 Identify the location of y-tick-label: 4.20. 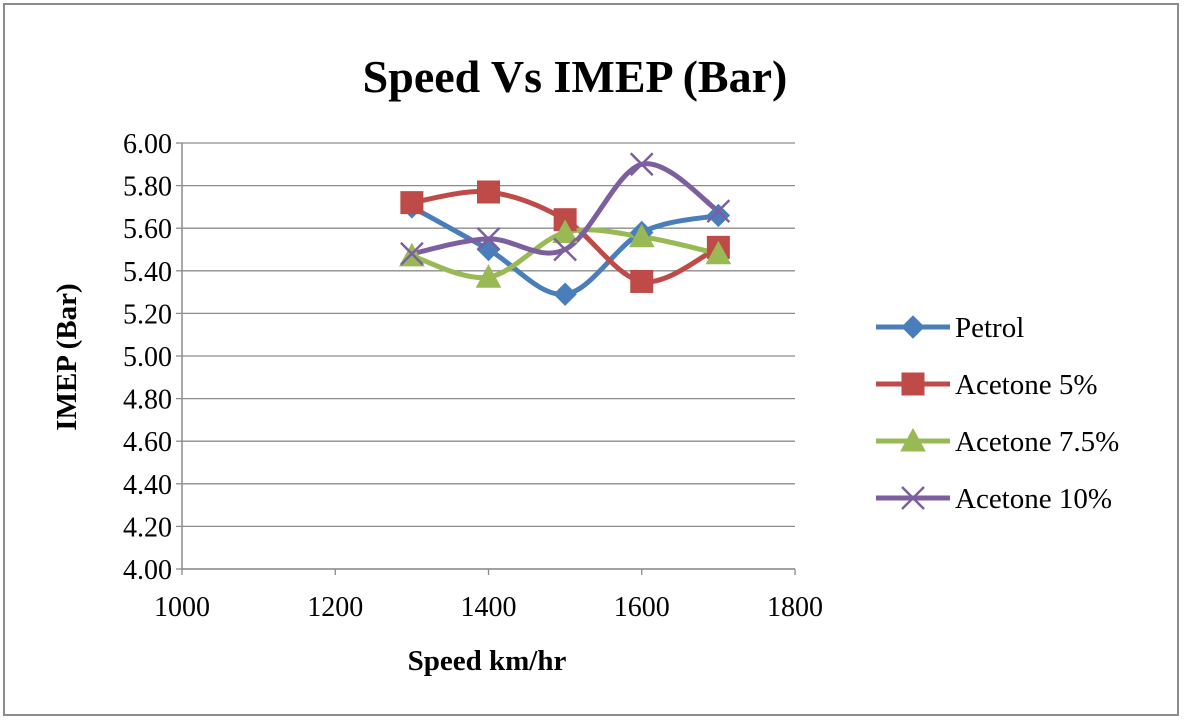
(147, 527).